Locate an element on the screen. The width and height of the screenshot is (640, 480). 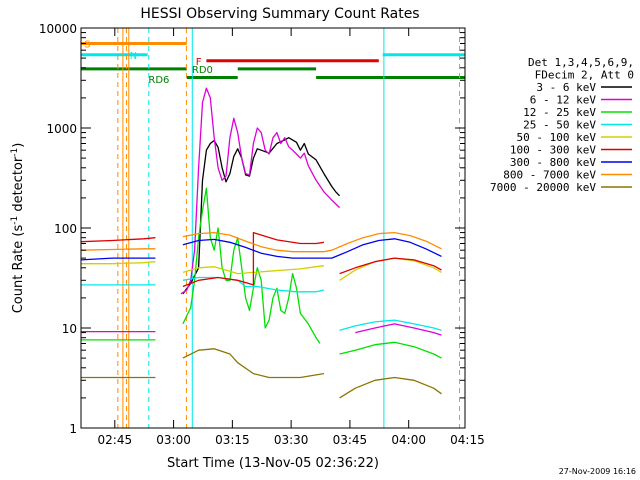
legend-label-3: 25 - 50 keV is located at coordinates (559, 125).